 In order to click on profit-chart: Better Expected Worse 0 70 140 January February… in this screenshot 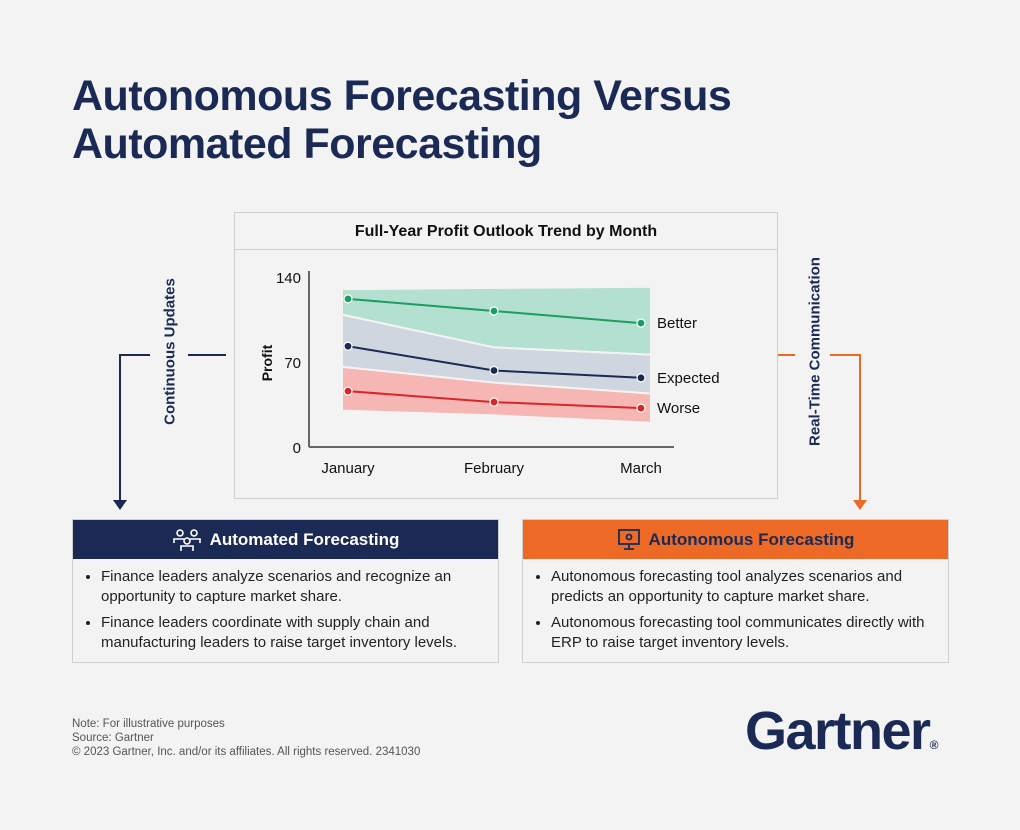, I will do `click(489, 373)`.